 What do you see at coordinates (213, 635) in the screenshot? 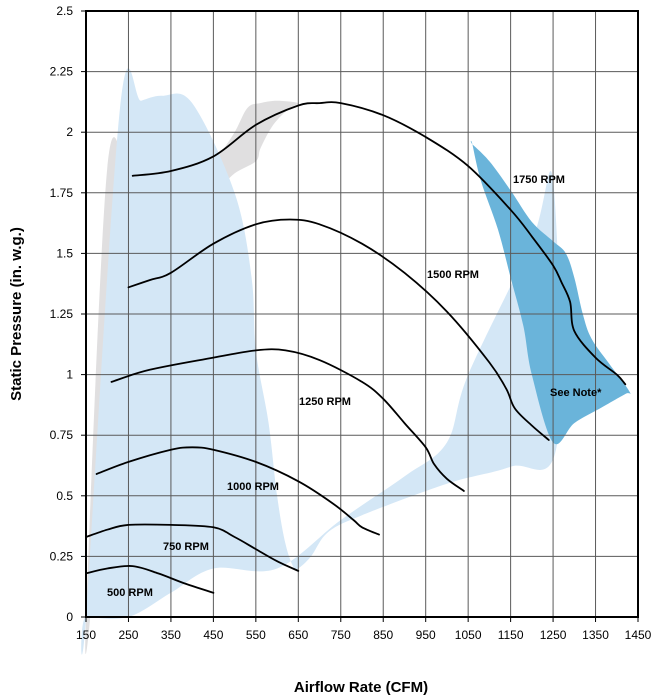
I see `x-tick-label-450: 450` at bounding box center [213, 635].